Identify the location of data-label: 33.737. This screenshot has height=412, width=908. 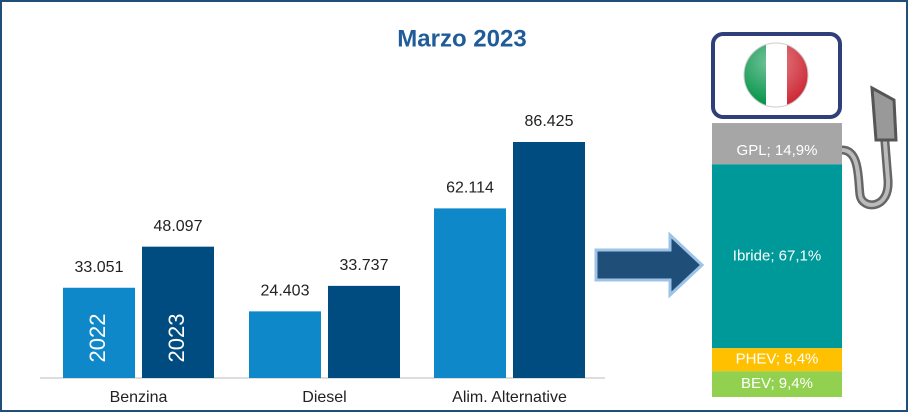
(364, 265).